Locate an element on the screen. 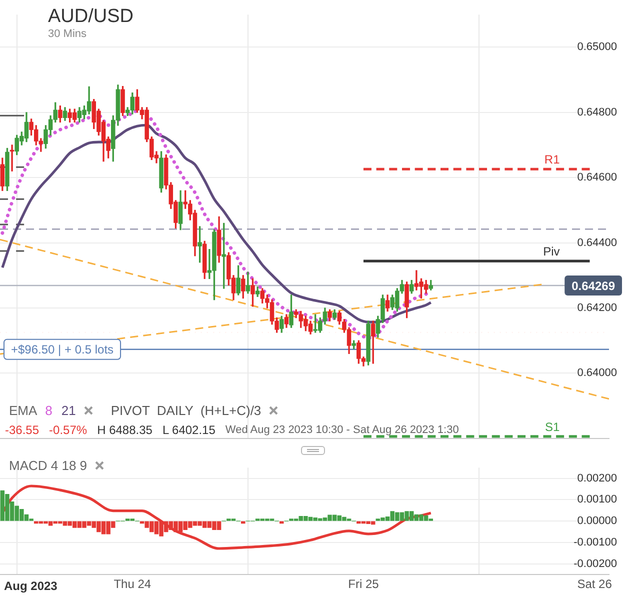 The width and height of the screenshot is (625, 597). chart-title: AUD/USD is located at coordinates (91, 17).